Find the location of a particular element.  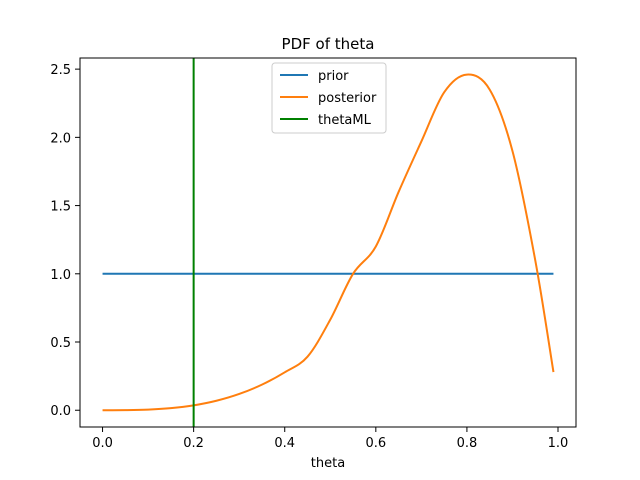

legend-box is located at coordinates (329, 98).